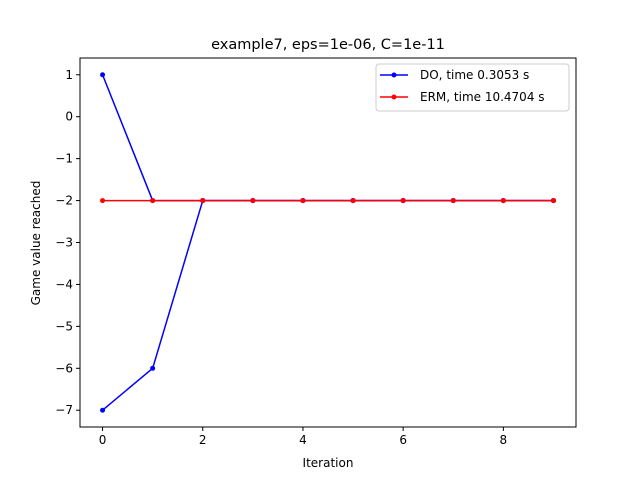  What do you see at coordinates (69, 117) in the screenshot?
I see `y-tick-label-1: 0` at bounding box center [69, 117].